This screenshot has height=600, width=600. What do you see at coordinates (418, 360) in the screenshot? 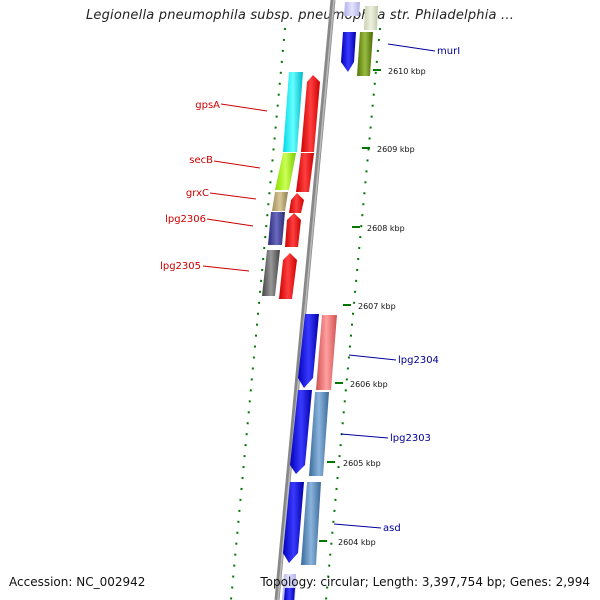
I see `gene-label-lpg2304: lpg2304` at bounding box center [418, 360].